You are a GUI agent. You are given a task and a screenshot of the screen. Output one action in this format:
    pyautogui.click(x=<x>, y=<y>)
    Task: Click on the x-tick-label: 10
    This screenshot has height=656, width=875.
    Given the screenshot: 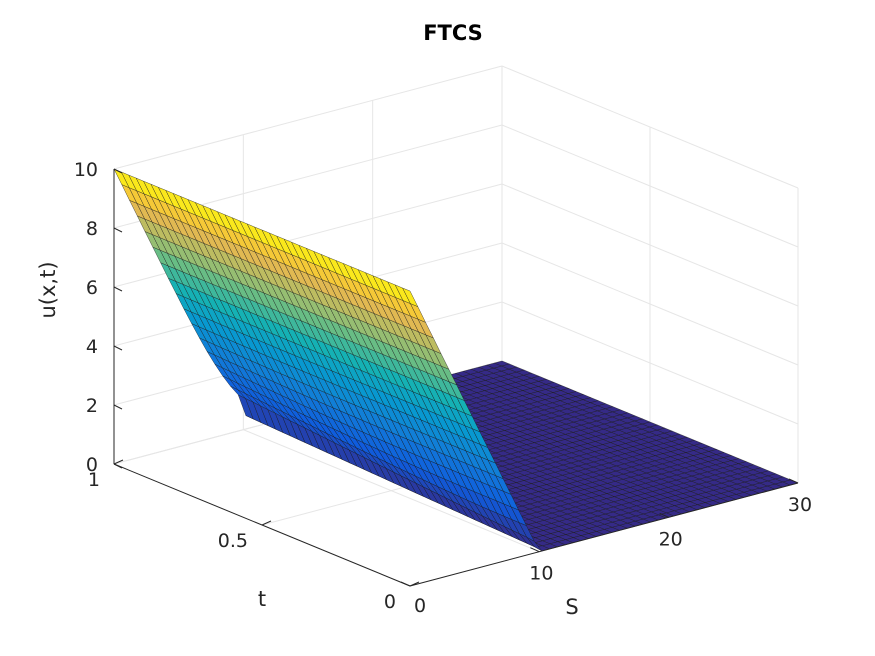 What is the action you would take?
    pyautogui.click(x=541, y=574)
    